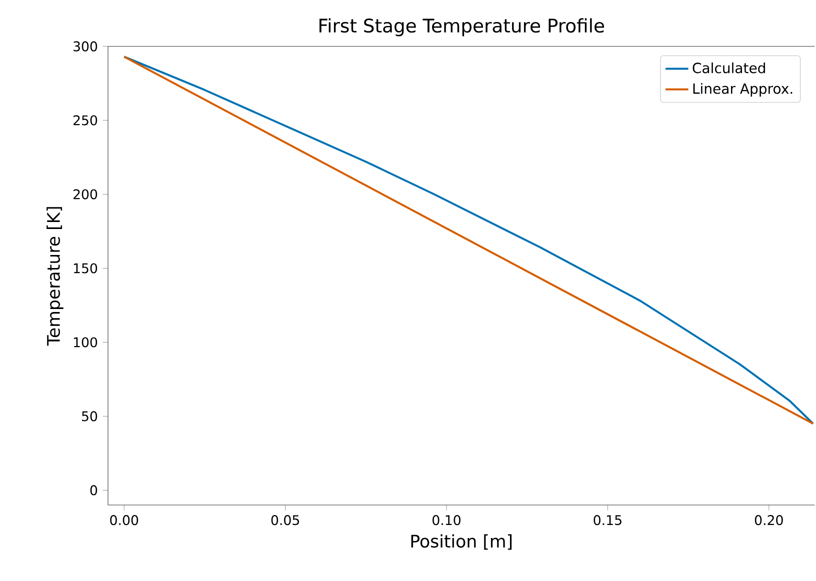  Describe the element at coordinates (462, 27) in the screenshot. I see `chart-title: First Stage Temperature Profile` at that location.